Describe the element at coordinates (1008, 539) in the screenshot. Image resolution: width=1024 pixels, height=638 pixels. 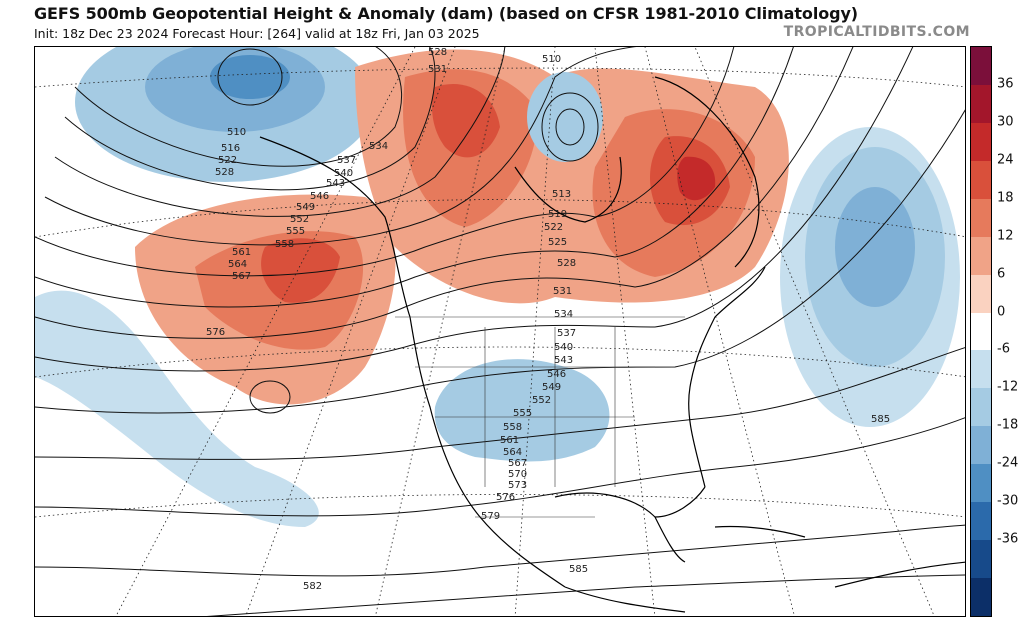
I see `colorbar-tick-label: -36` at that location.